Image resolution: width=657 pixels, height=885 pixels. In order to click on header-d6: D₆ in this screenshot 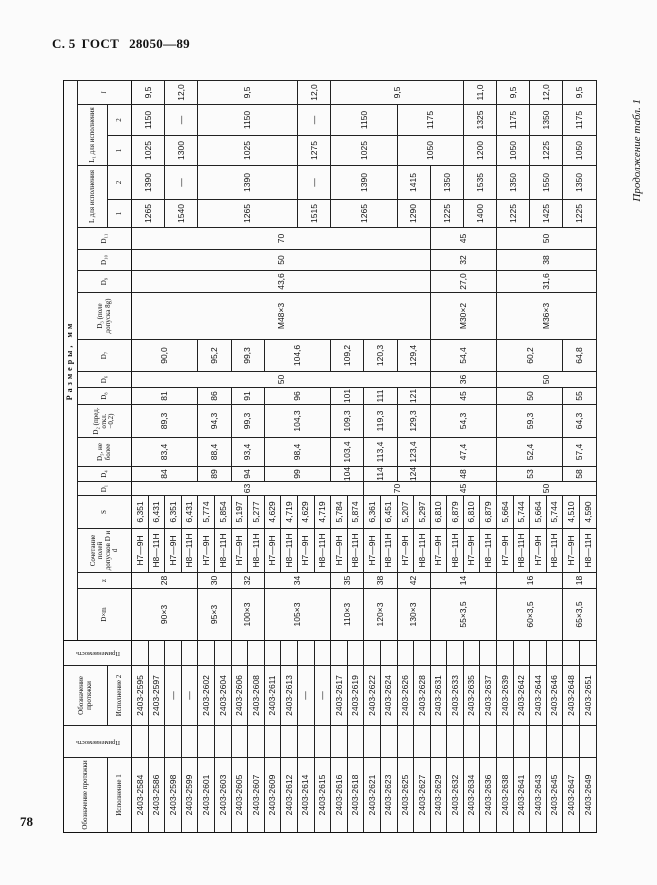, I will do `click(105, 379)`.